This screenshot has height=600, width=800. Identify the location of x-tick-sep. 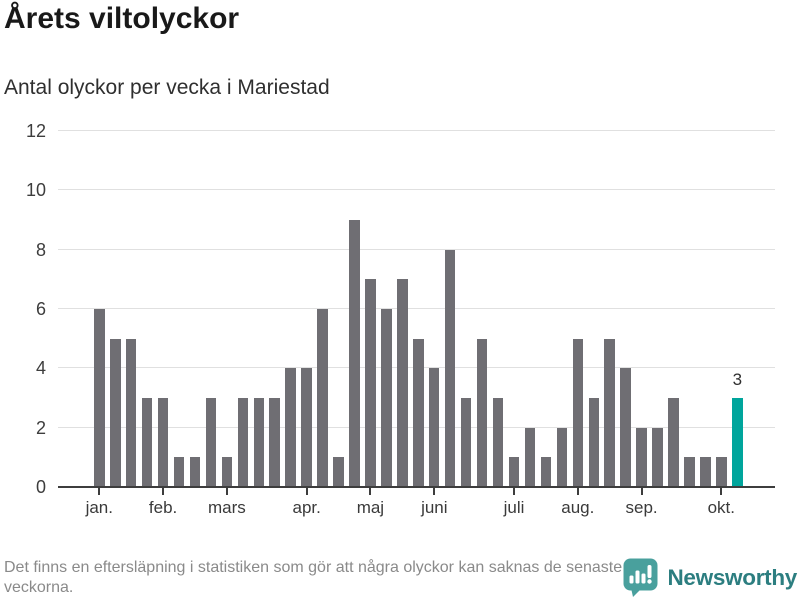
(641, 491).